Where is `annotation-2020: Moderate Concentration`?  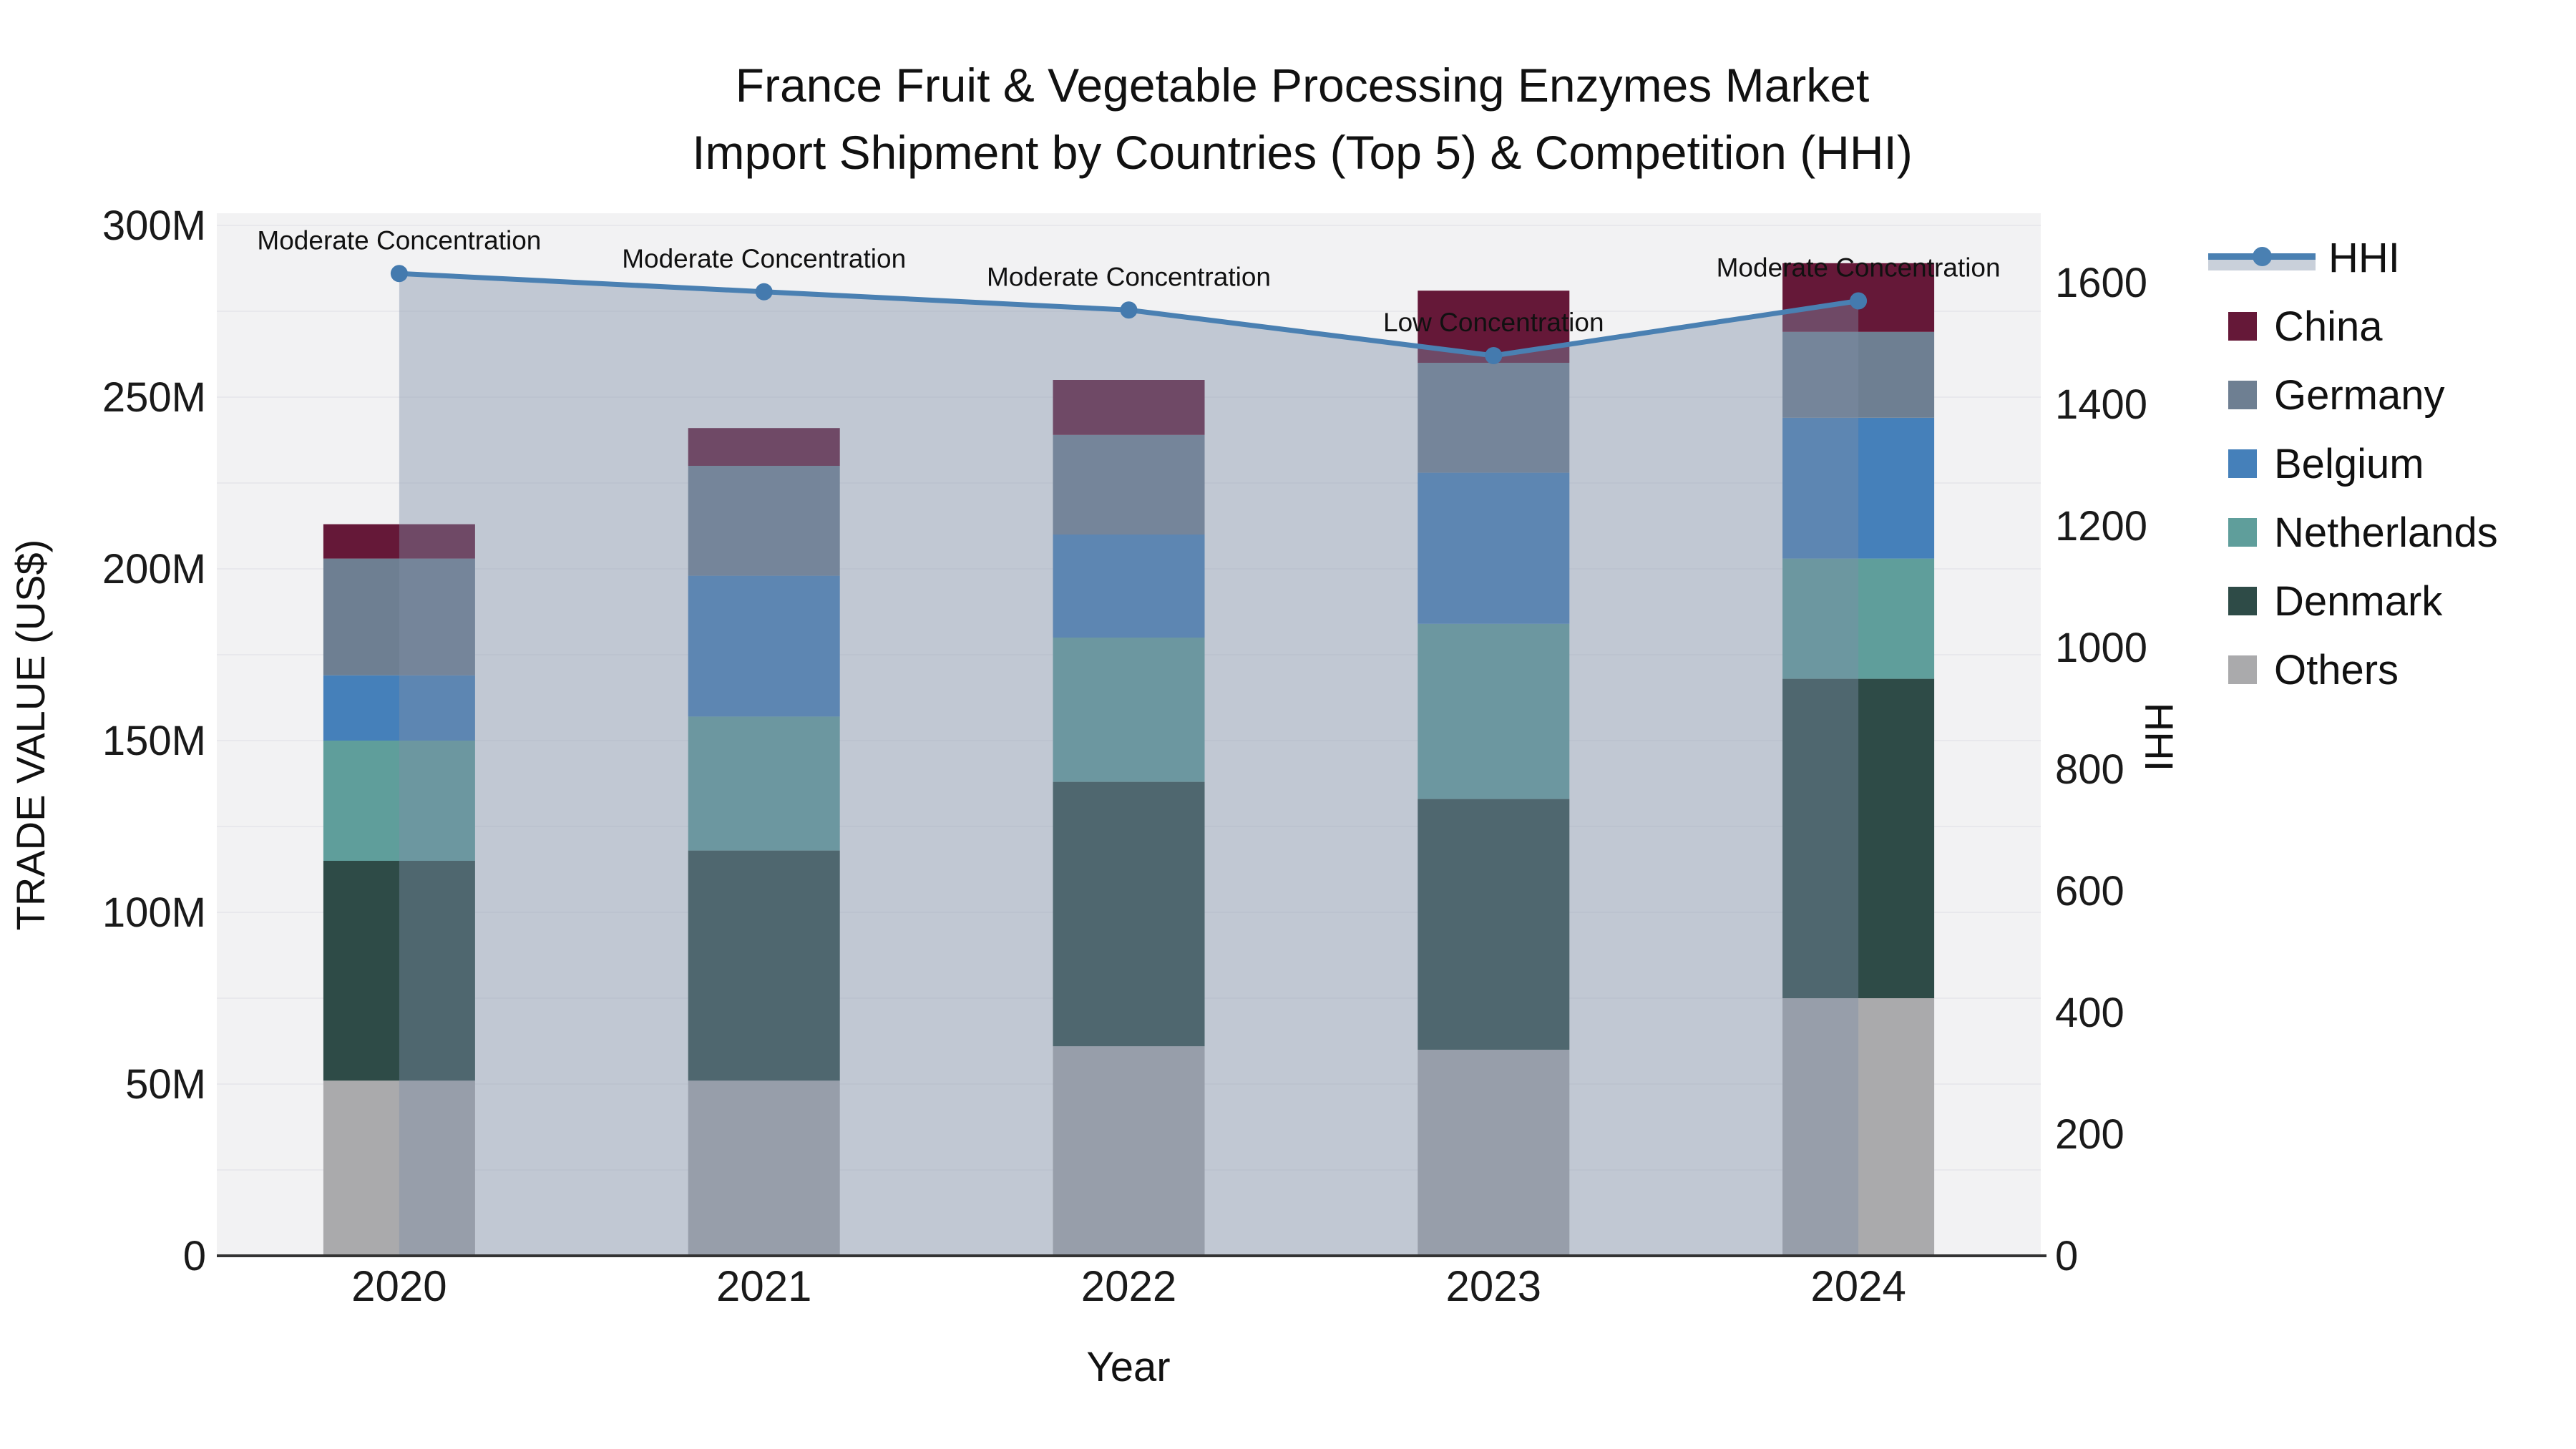
annotation-2020: Moderate Concentration is located at coordinates (399, 240).